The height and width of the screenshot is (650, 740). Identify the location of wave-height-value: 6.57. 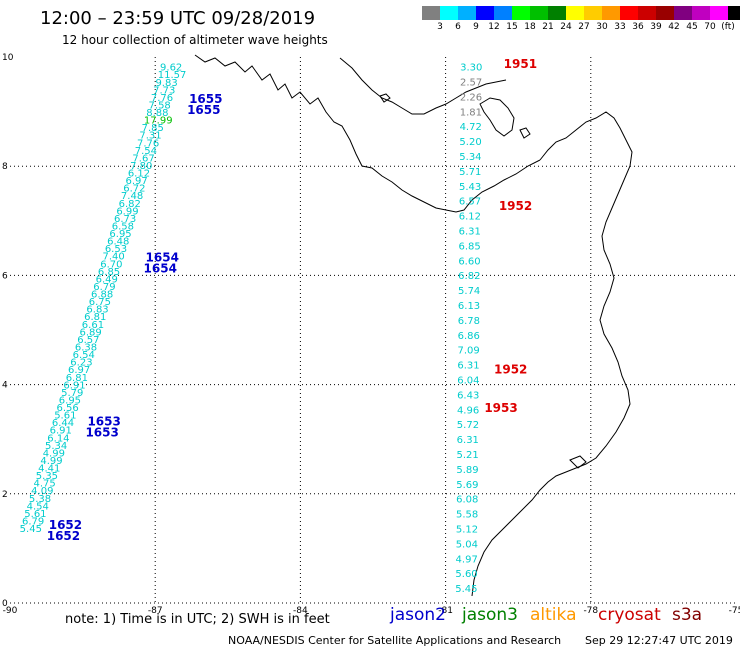
(470, 202).